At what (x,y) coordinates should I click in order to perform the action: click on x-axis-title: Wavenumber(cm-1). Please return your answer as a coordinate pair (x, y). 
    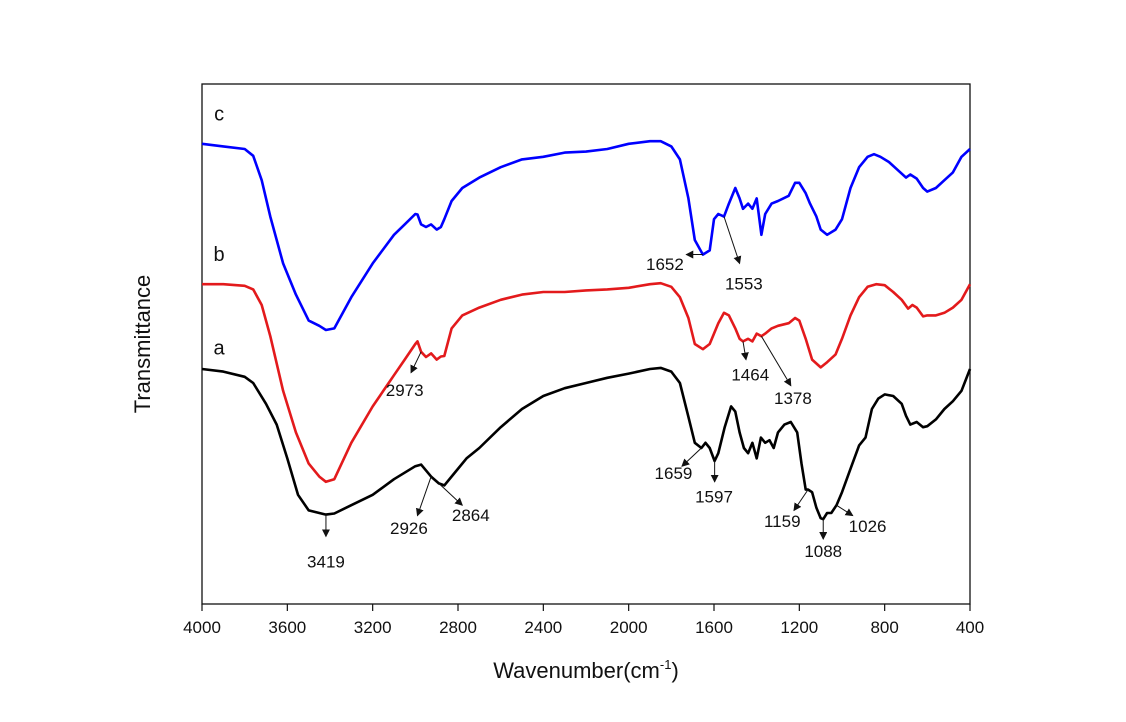
    Looking at the image, I should click on (586, 670).